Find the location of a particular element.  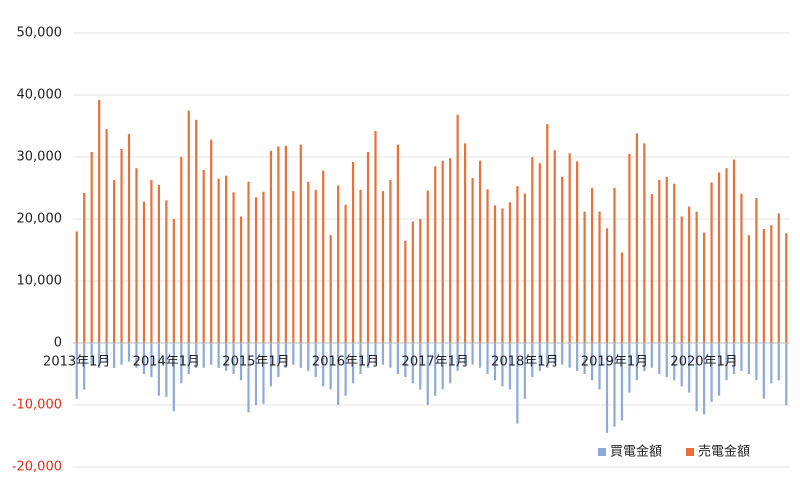

y-tick-label: -10,000 is located at coordinates (37, 405).